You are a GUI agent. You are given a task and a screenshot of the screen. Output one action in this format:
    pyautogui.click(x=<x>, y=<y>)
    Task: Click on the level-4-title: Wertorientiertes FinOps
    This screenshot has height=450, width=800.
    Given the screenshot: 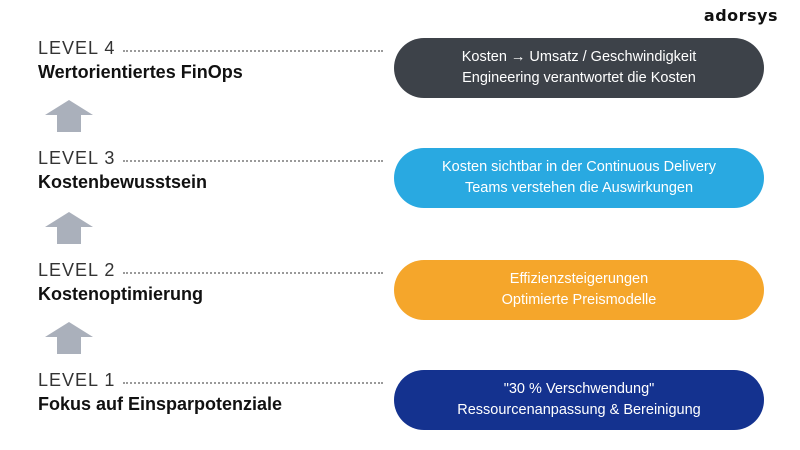 What is the action you would take?
    pyautogui.click(x=140, y=72)
    